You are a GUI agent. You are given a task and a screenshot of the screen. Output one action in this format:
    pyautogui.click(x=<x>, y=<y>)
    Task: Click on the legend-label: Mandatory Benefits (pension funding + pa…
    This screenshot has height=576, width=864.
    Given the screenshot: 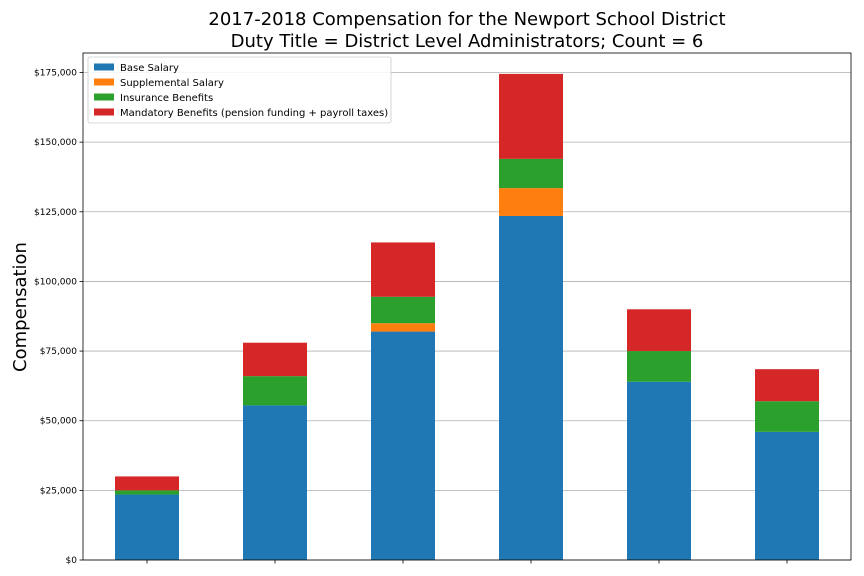 What is the action you would take?
    pyautogui.click(x=254, y=113)
    